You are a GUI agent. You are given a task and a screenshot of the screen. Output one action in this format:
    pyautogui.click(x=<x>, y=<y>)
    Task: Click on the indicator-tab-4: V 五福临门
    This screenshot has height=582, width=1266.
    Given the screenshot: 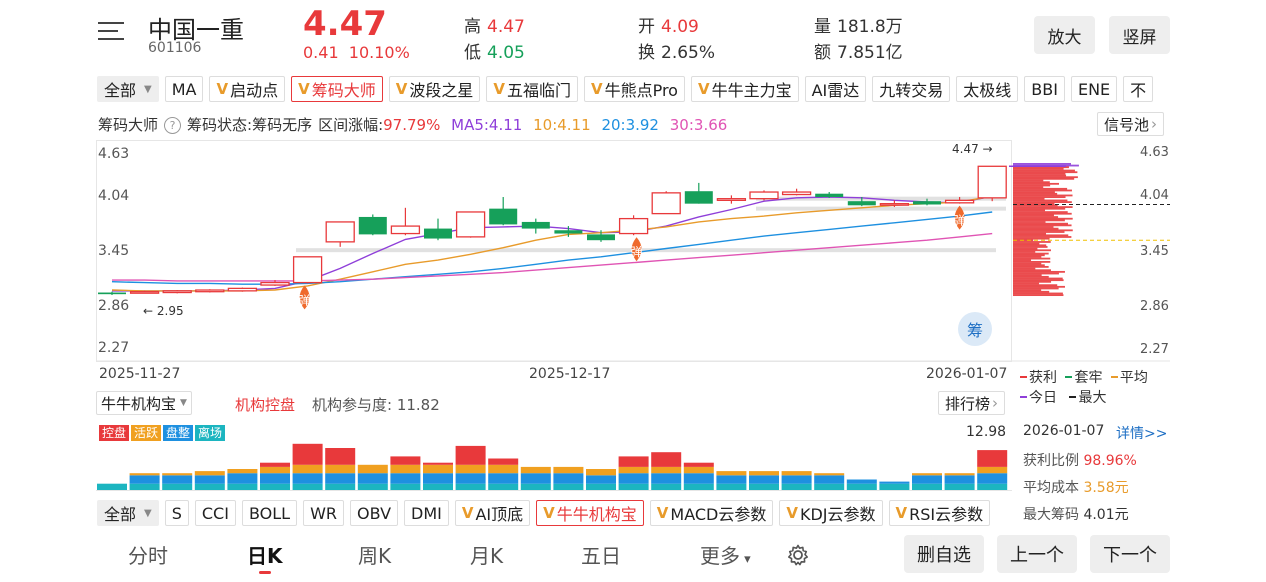 What is the action you would take?
    pyautogui.click(x=532, y=89)
    